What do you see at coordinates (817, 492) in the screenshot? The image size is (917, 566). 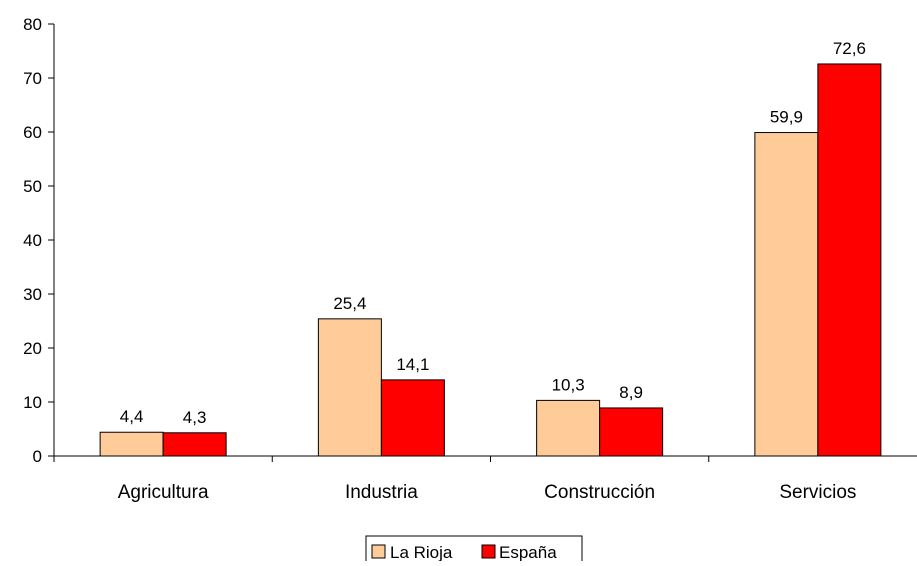 I see `category-label: Servicios` at bounding box center [817, 492].